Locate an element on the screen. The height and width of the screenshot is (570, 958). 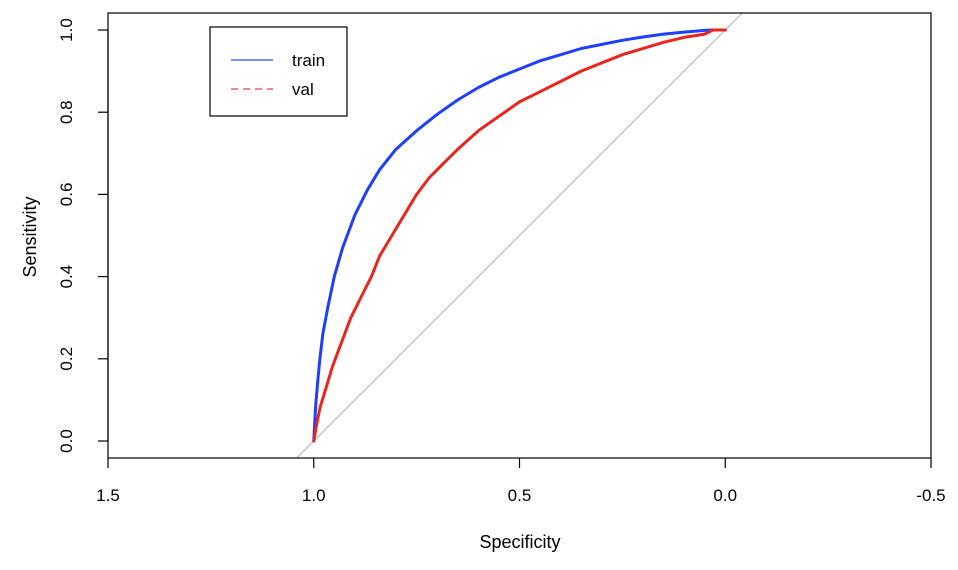
legend-label-train: train is located at coordinates (308, 60).